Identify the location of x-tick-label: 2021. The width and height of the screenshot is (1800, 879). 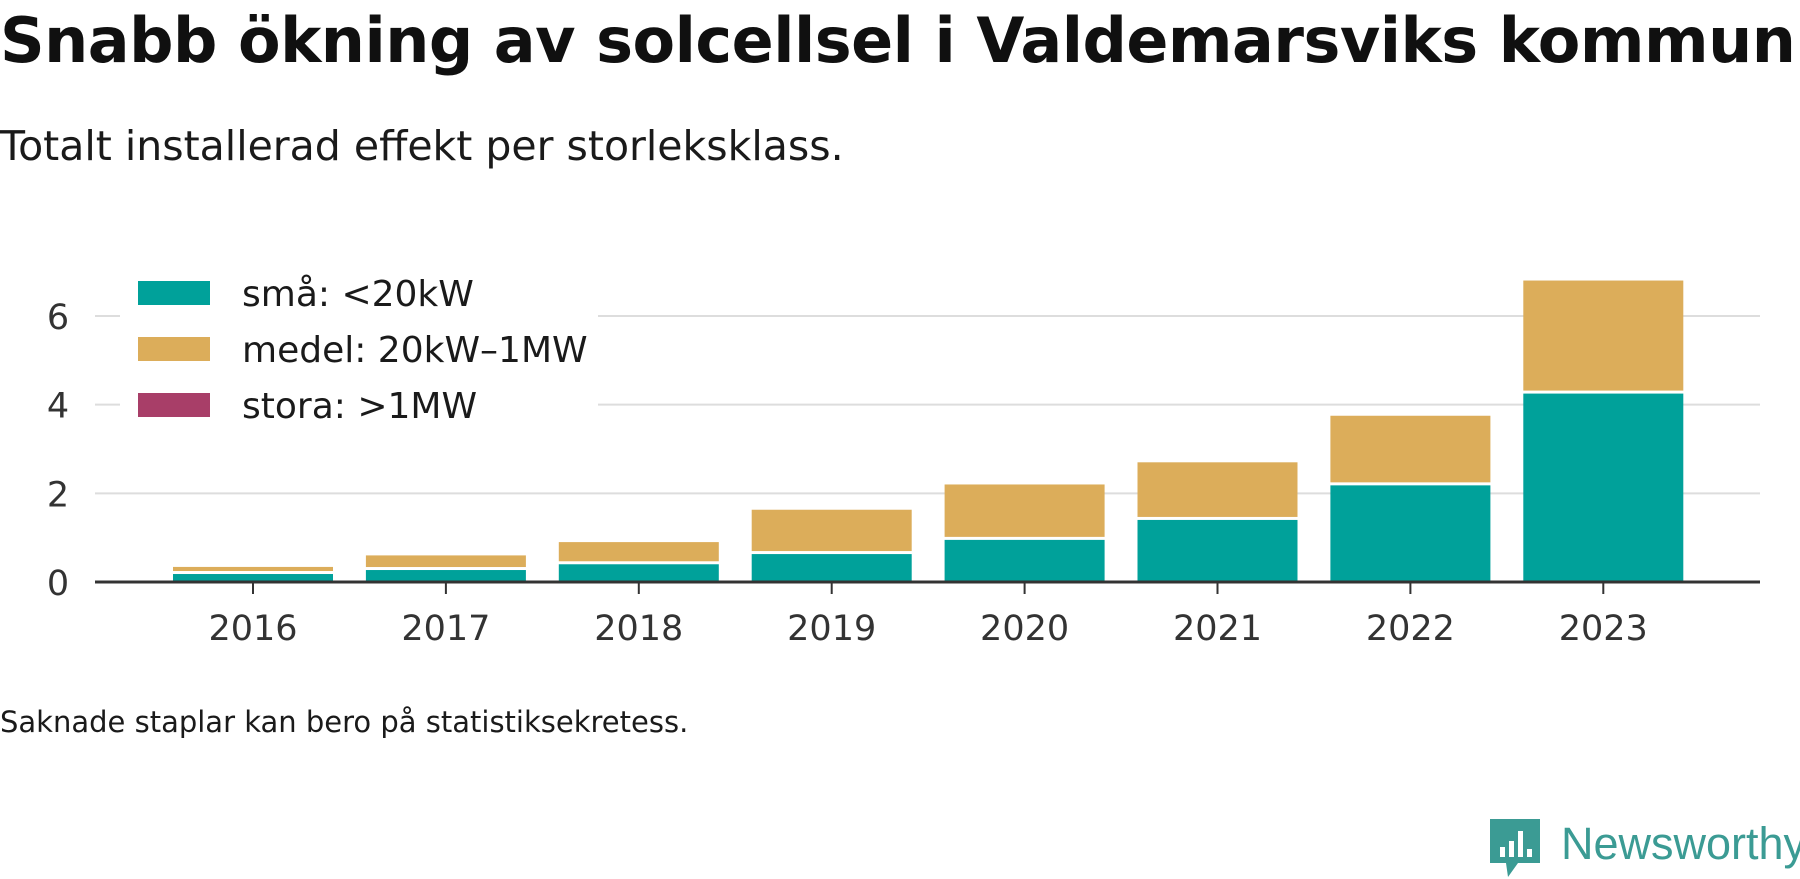
(1217, 629).